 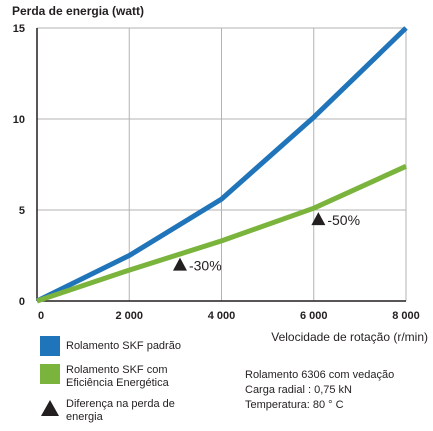 I want to click on note-radial-load: Carga radial : 0,75 kN, so click(x=298, y=390).